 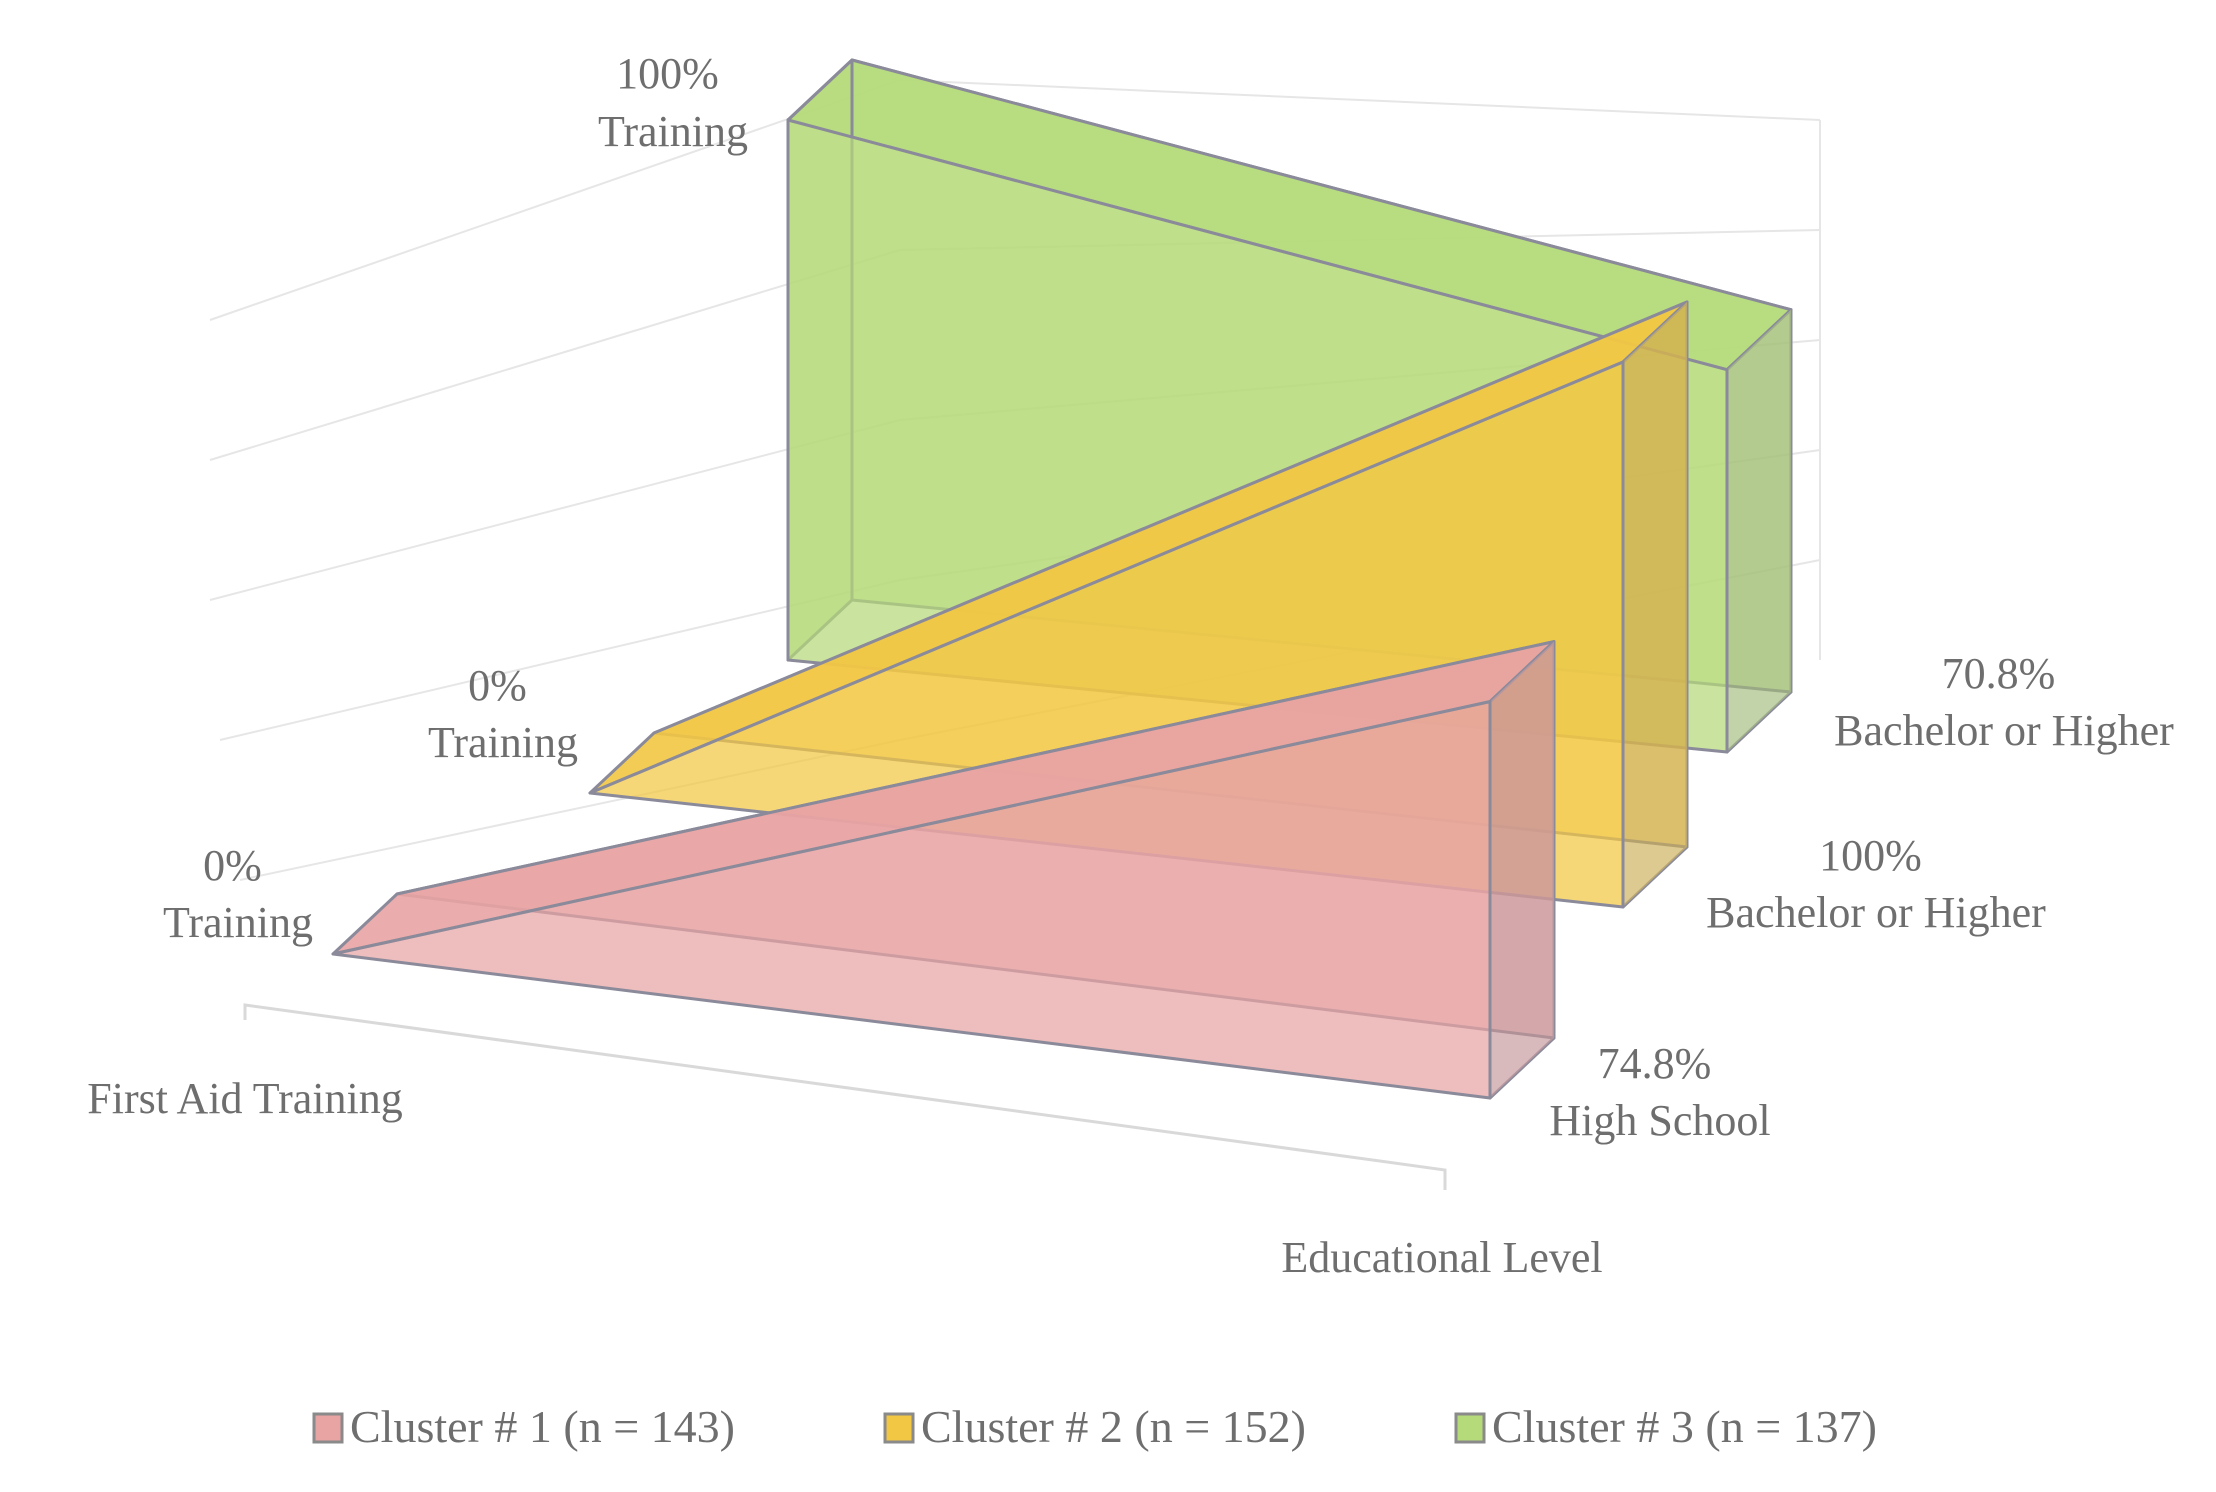 What do you see at coordinates (1113, 1426) in the screenshot?
I see `legend-label: Cluster # 2 (n = 152)` at bounding box center [1113, 1426].